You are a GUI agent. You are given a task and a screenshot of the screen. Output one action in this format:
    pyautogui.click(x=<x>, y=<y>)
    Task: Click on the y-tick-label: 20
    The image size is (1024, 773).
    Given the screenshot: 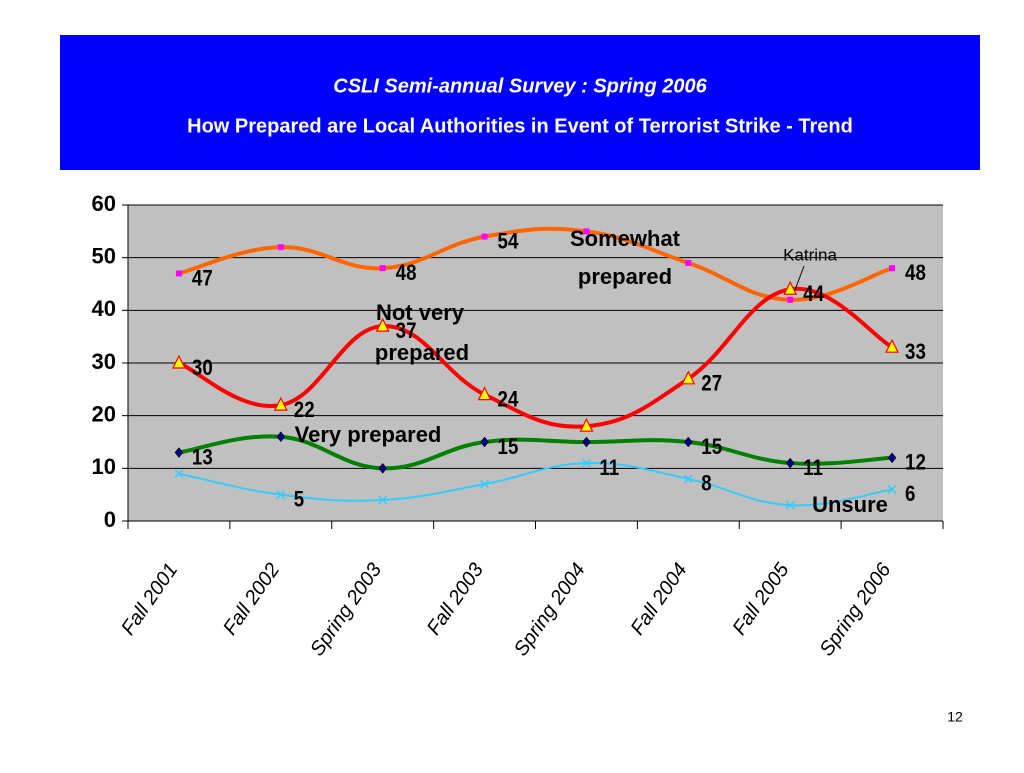 What is the action you would take?
    pyautogui.click(x=104, y=413)
    